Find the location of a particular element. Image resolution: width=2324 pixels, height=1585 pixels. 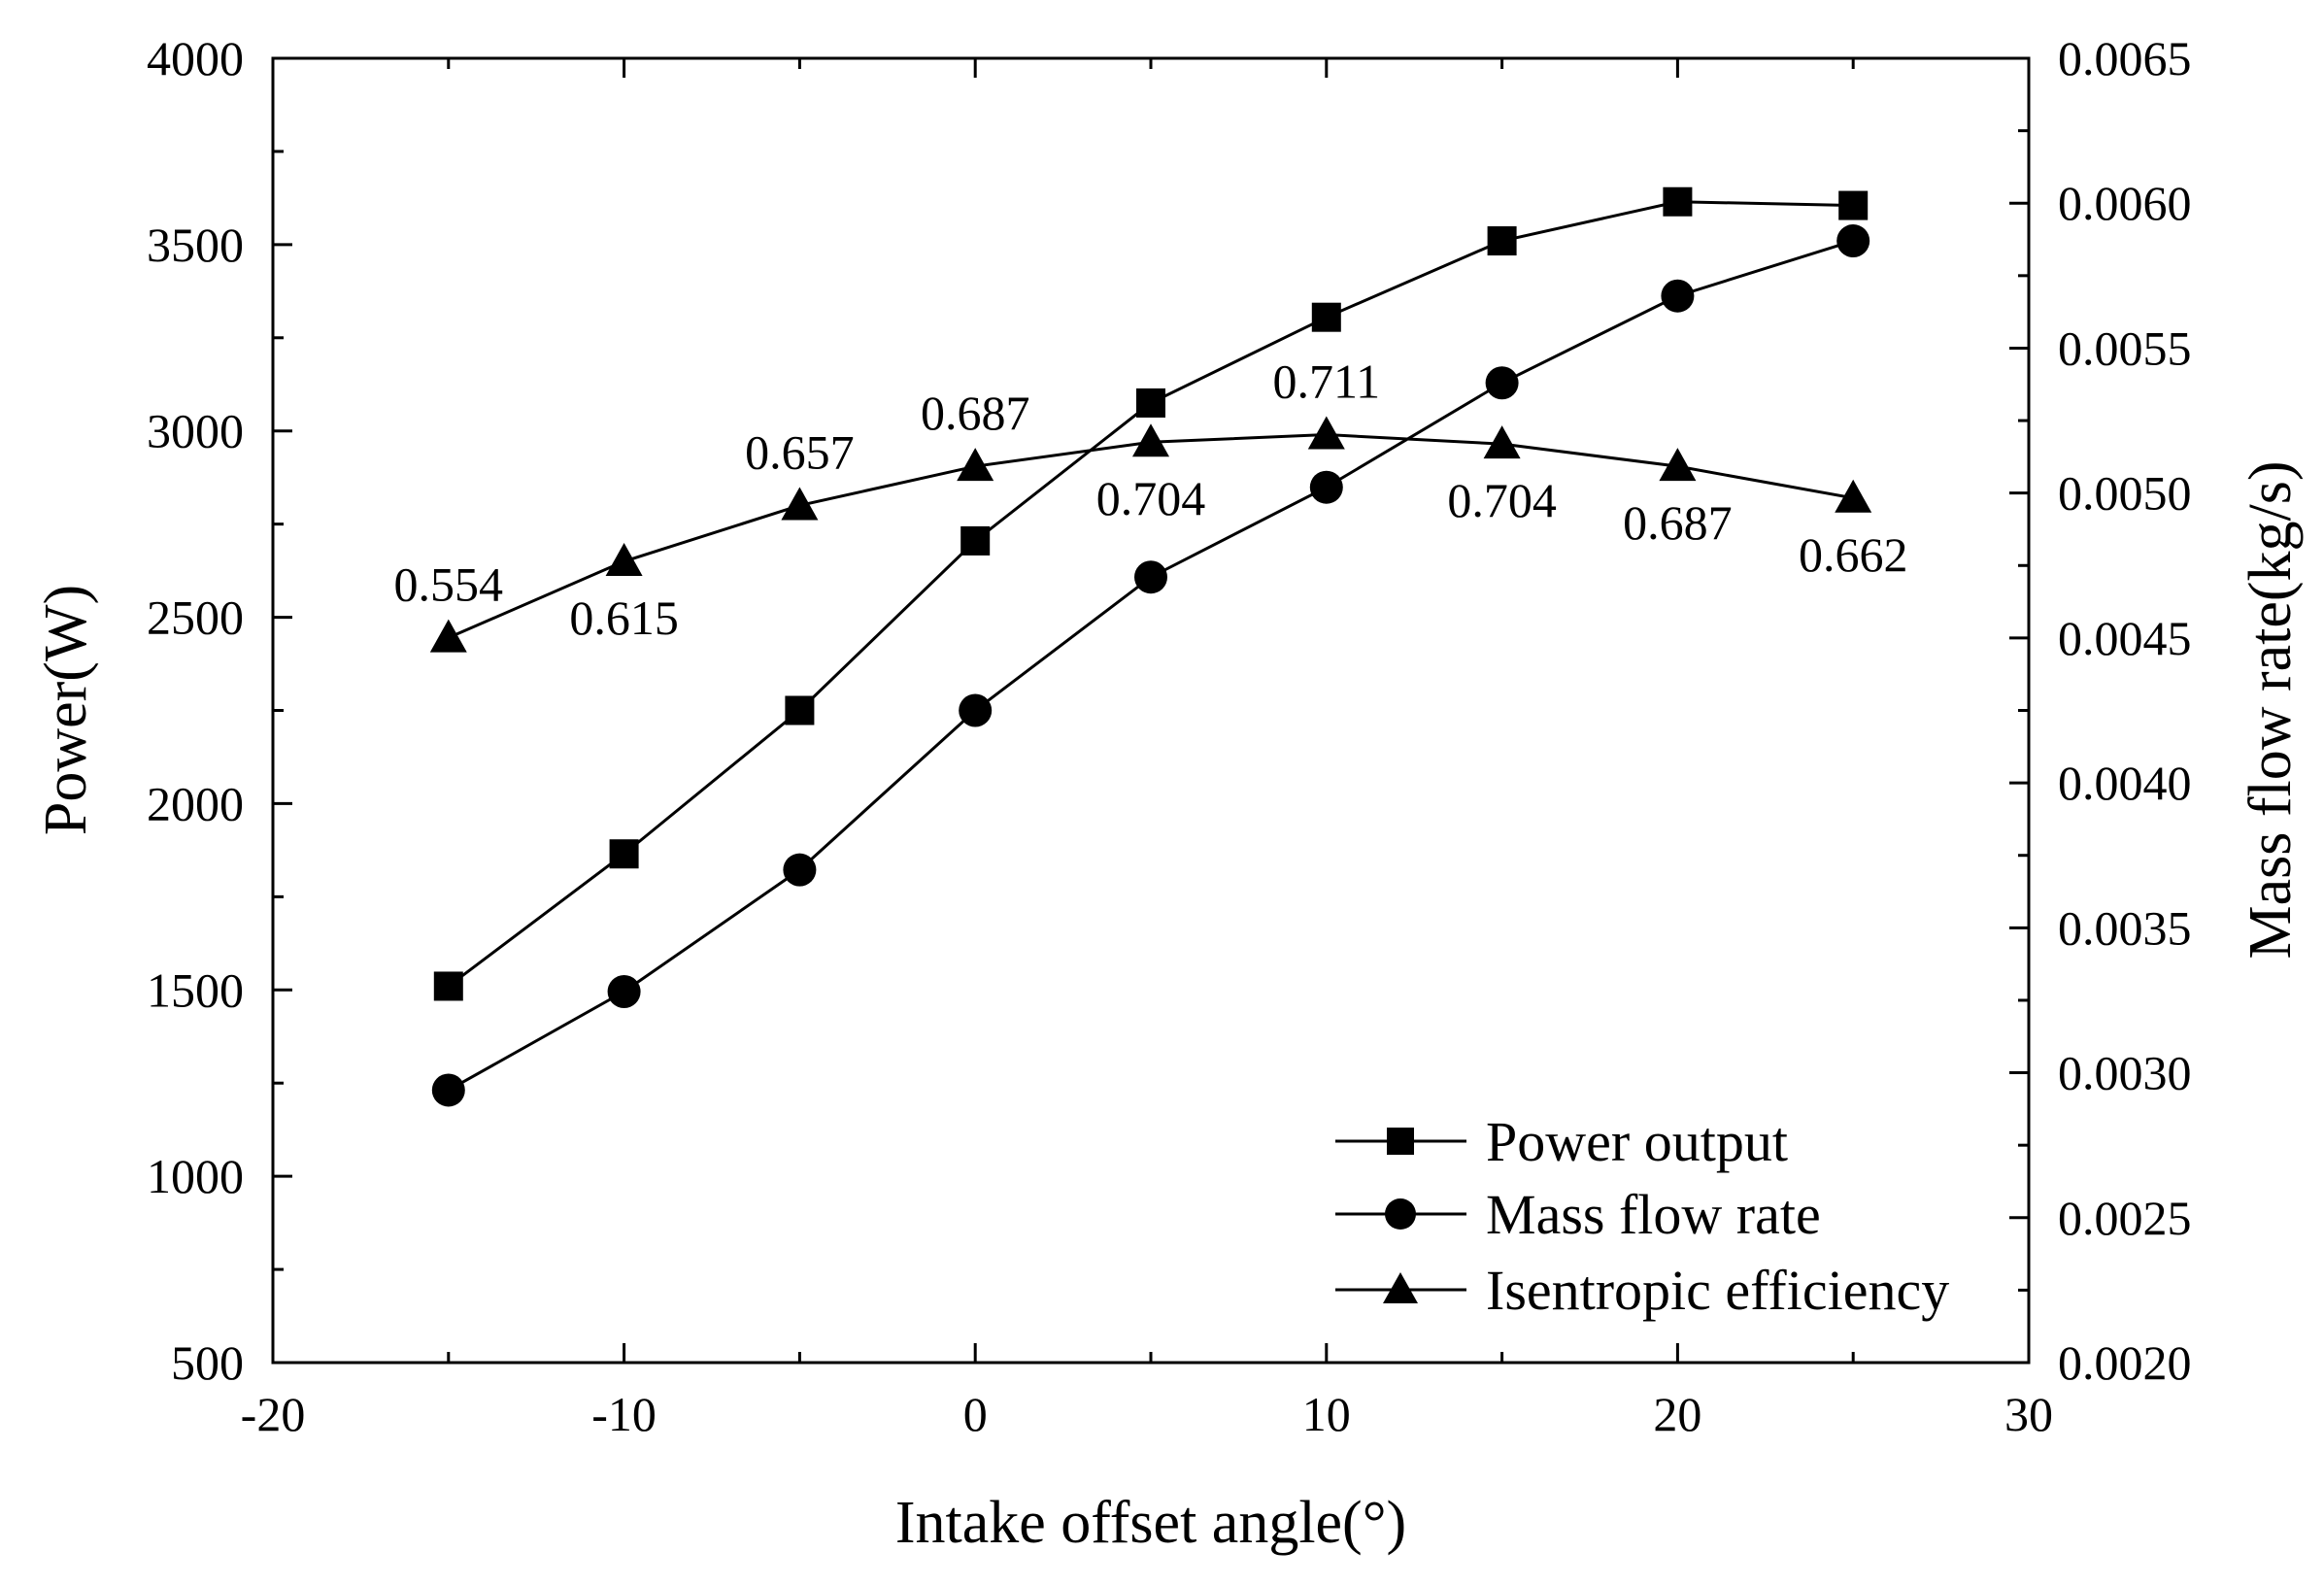

legend-item-power-output: Power output is located at coordinates (1561, 1141).